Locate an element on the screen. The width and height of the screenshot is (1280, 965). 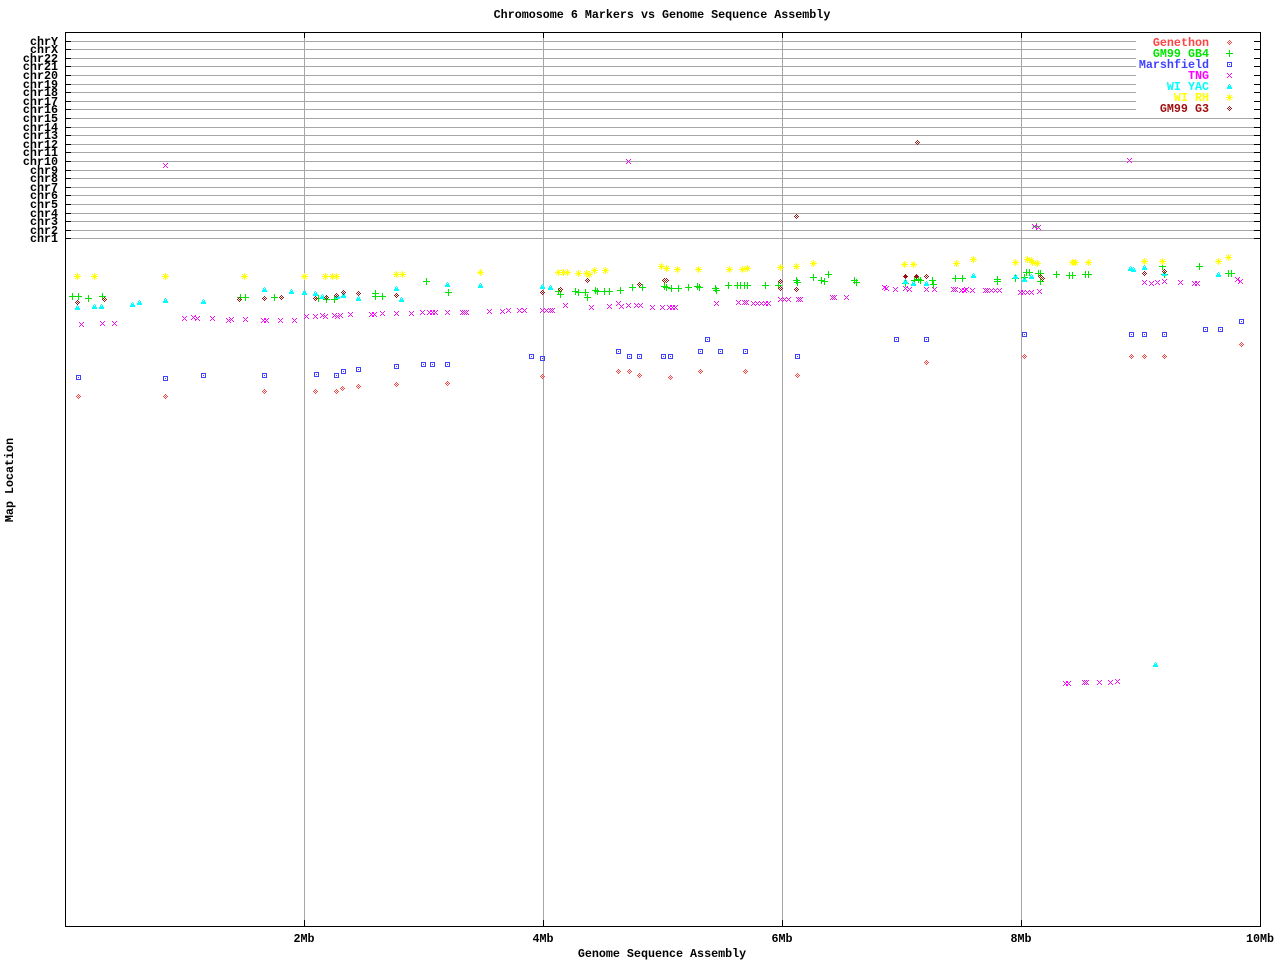
svg-text: chr19 is located at coordinates (40, 85).